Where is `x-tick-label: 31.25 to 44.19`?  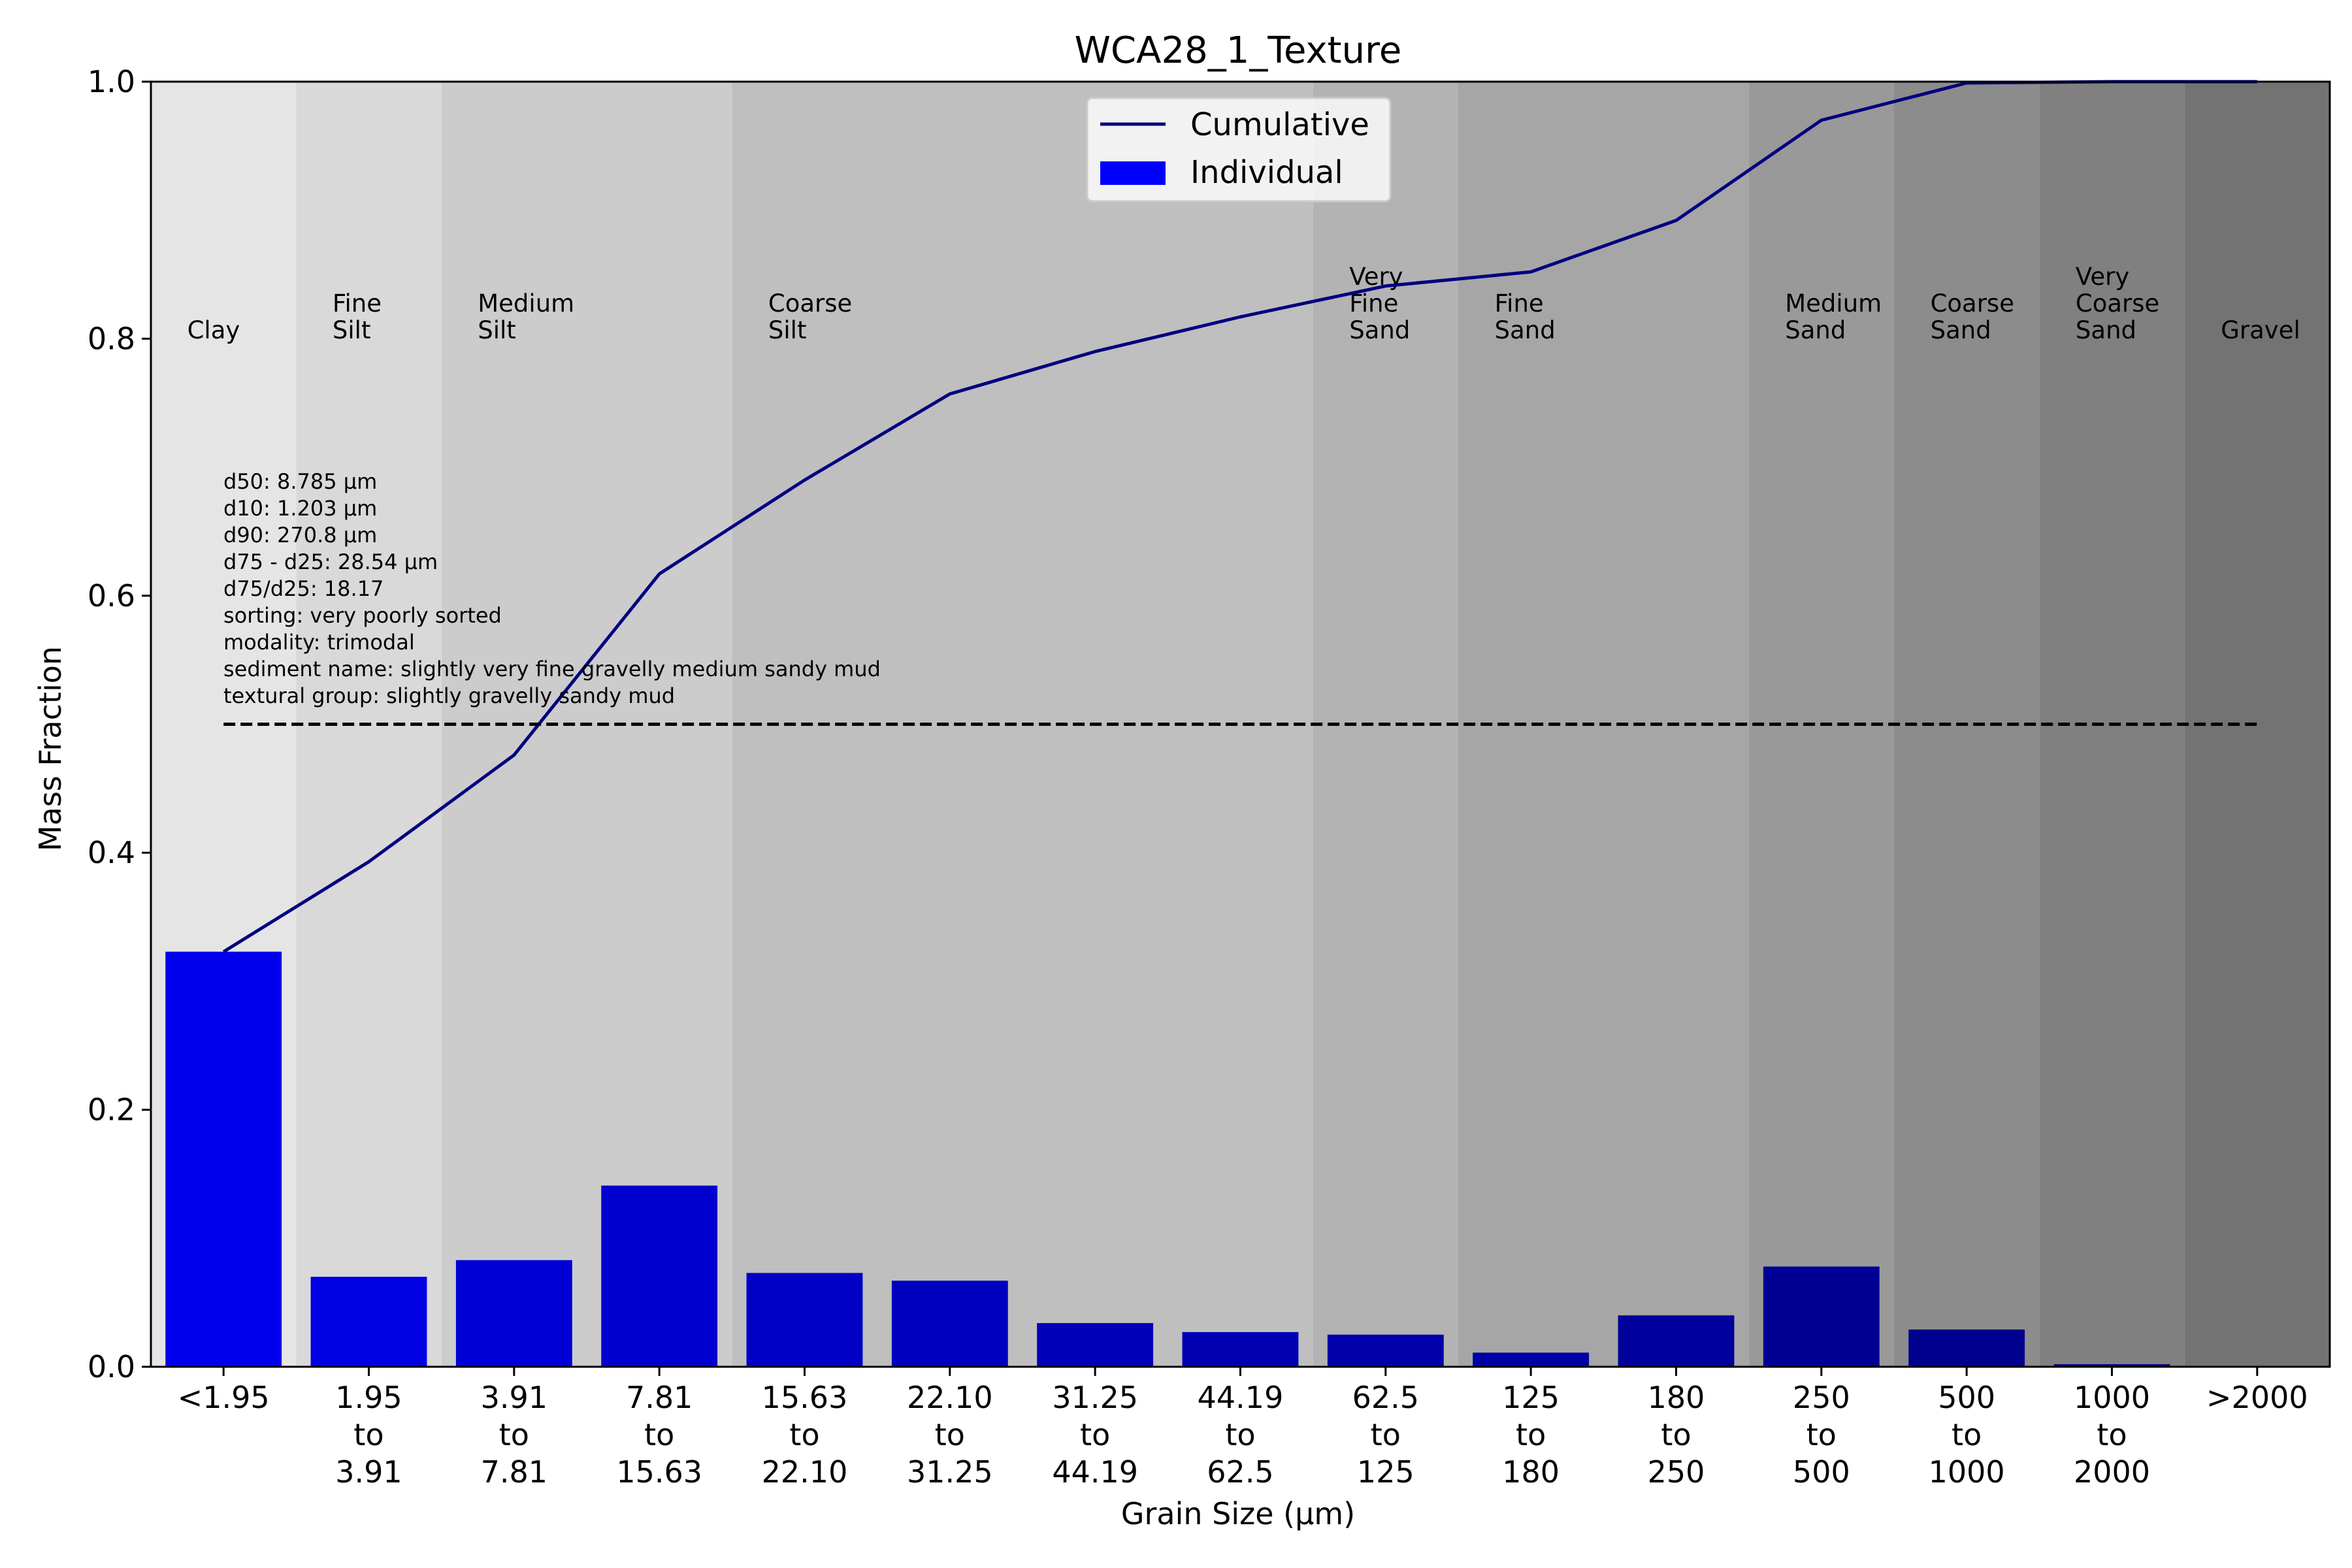
x-tick-label: 31.25 to 44.19 is located at coordinates (1095, 1435).